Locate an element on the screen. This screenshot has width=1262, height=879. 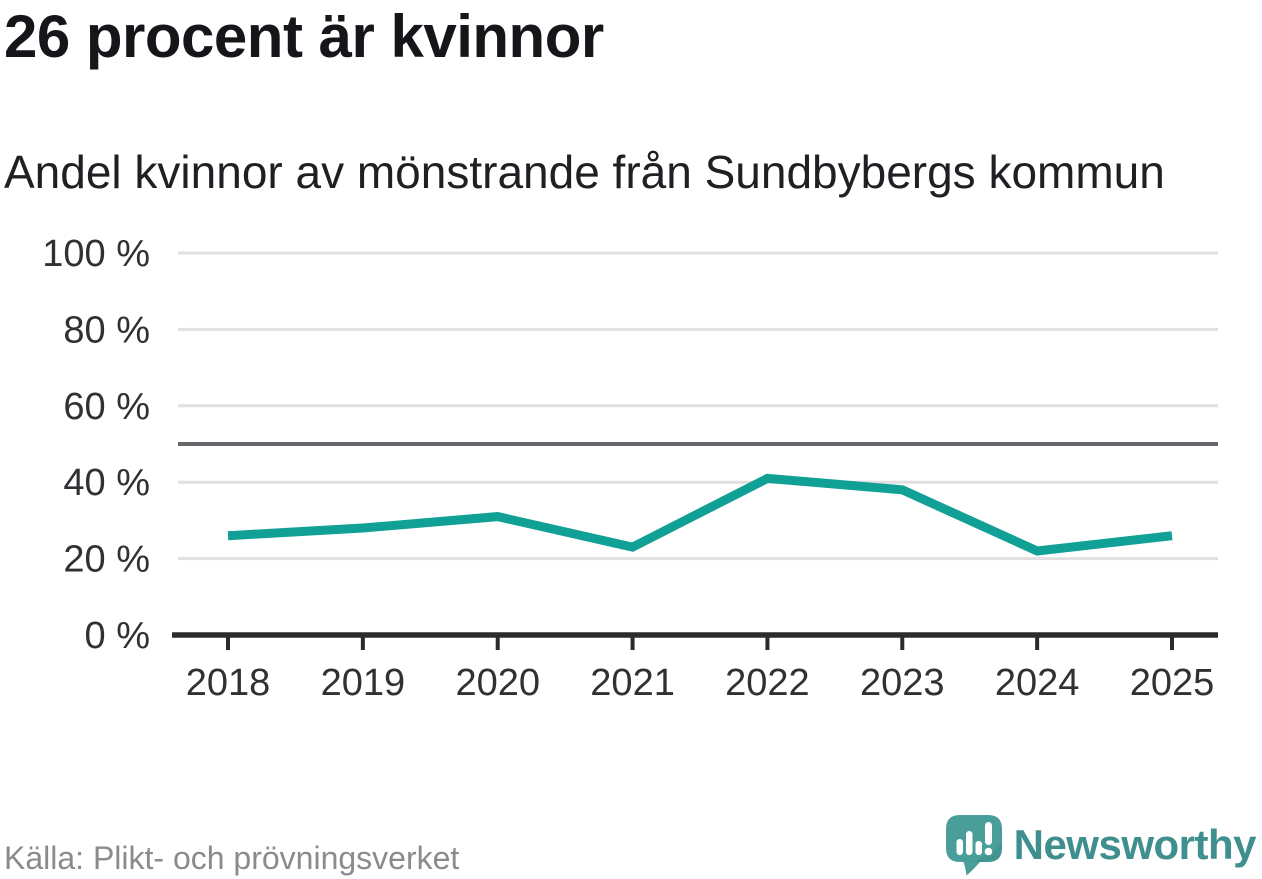
x-axis-label: 2018 is located at coordinates (228, 683).